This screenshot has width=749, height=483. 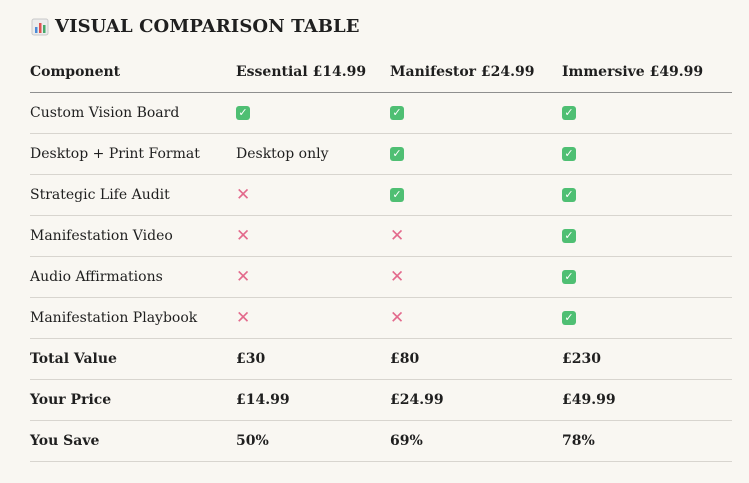 What do you see at coordinates (476, 441) in the screenshot?
I see `table-cell: 69%` at bounding box center [476, 441].